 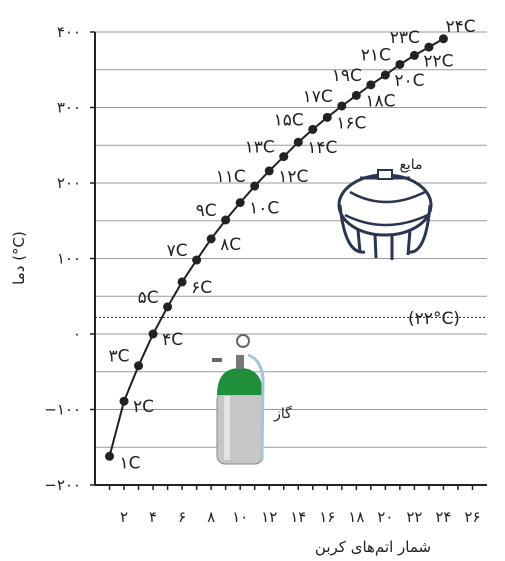 I want to click on liquid-tank-icon, so click(x=385, y=214).